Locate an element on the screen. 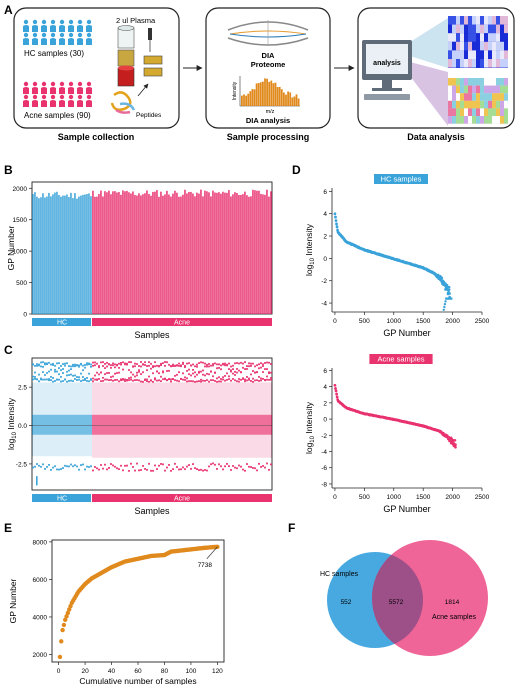 Image resolution: width=520 pixels, height=685 pixels. data-point is located at coordinates (337, 397).